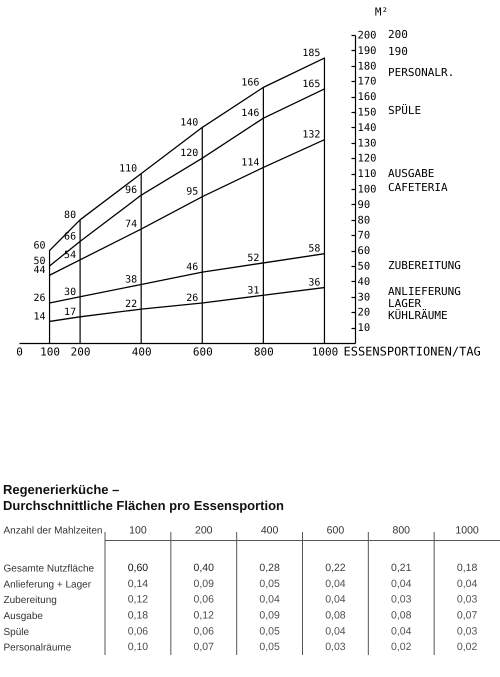 The width and height of the screenshot is (500, 677). Describe the element at coordinates (138, 530) in the screenshot. I see `x-tick-label: 100` at that location.